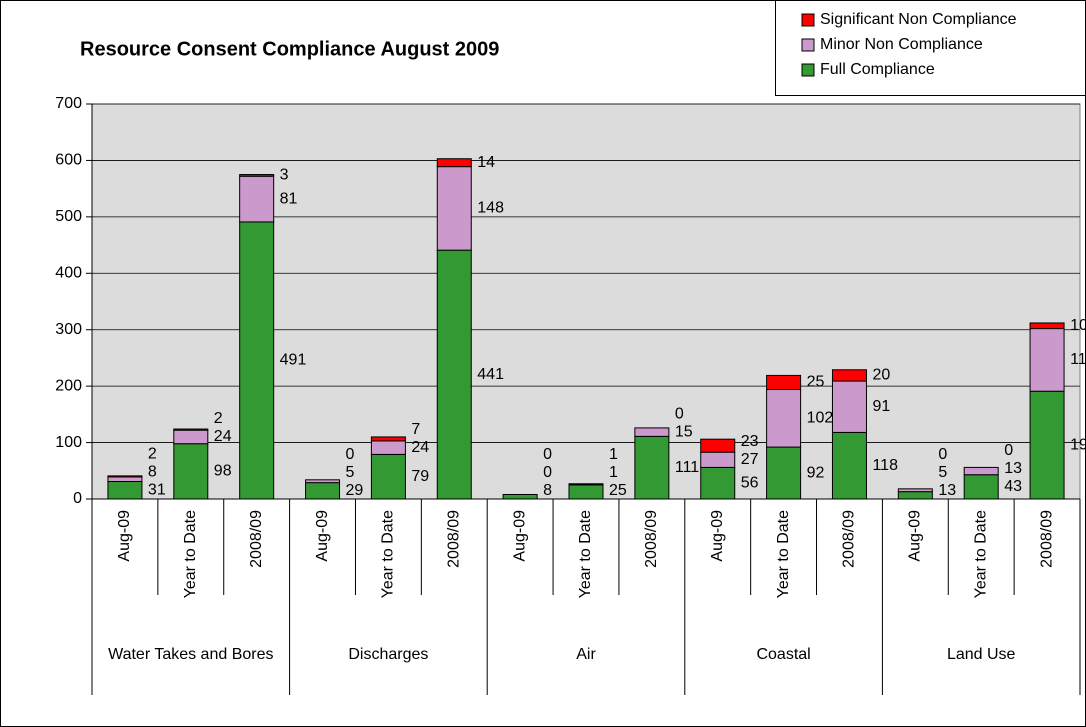 The height and width of the screenshot is (727, 1086). I want to click on y-tick-label: 500, so click(68, 216).